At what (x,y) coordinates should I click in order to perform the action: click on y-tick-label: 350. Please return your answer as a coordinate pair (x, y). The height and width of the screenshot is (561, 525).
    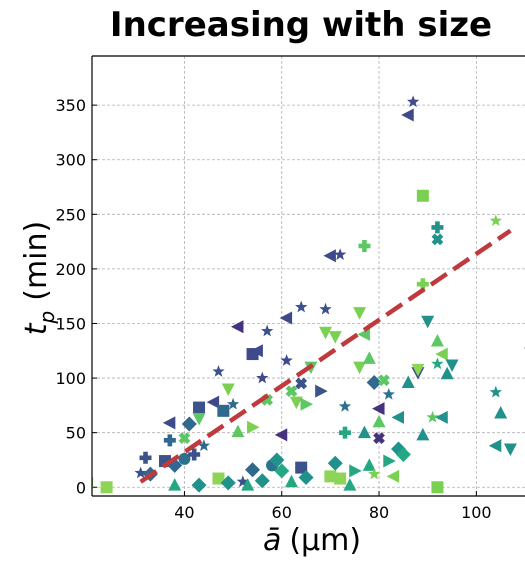
    Looking at the image, I should click on (70, 105).